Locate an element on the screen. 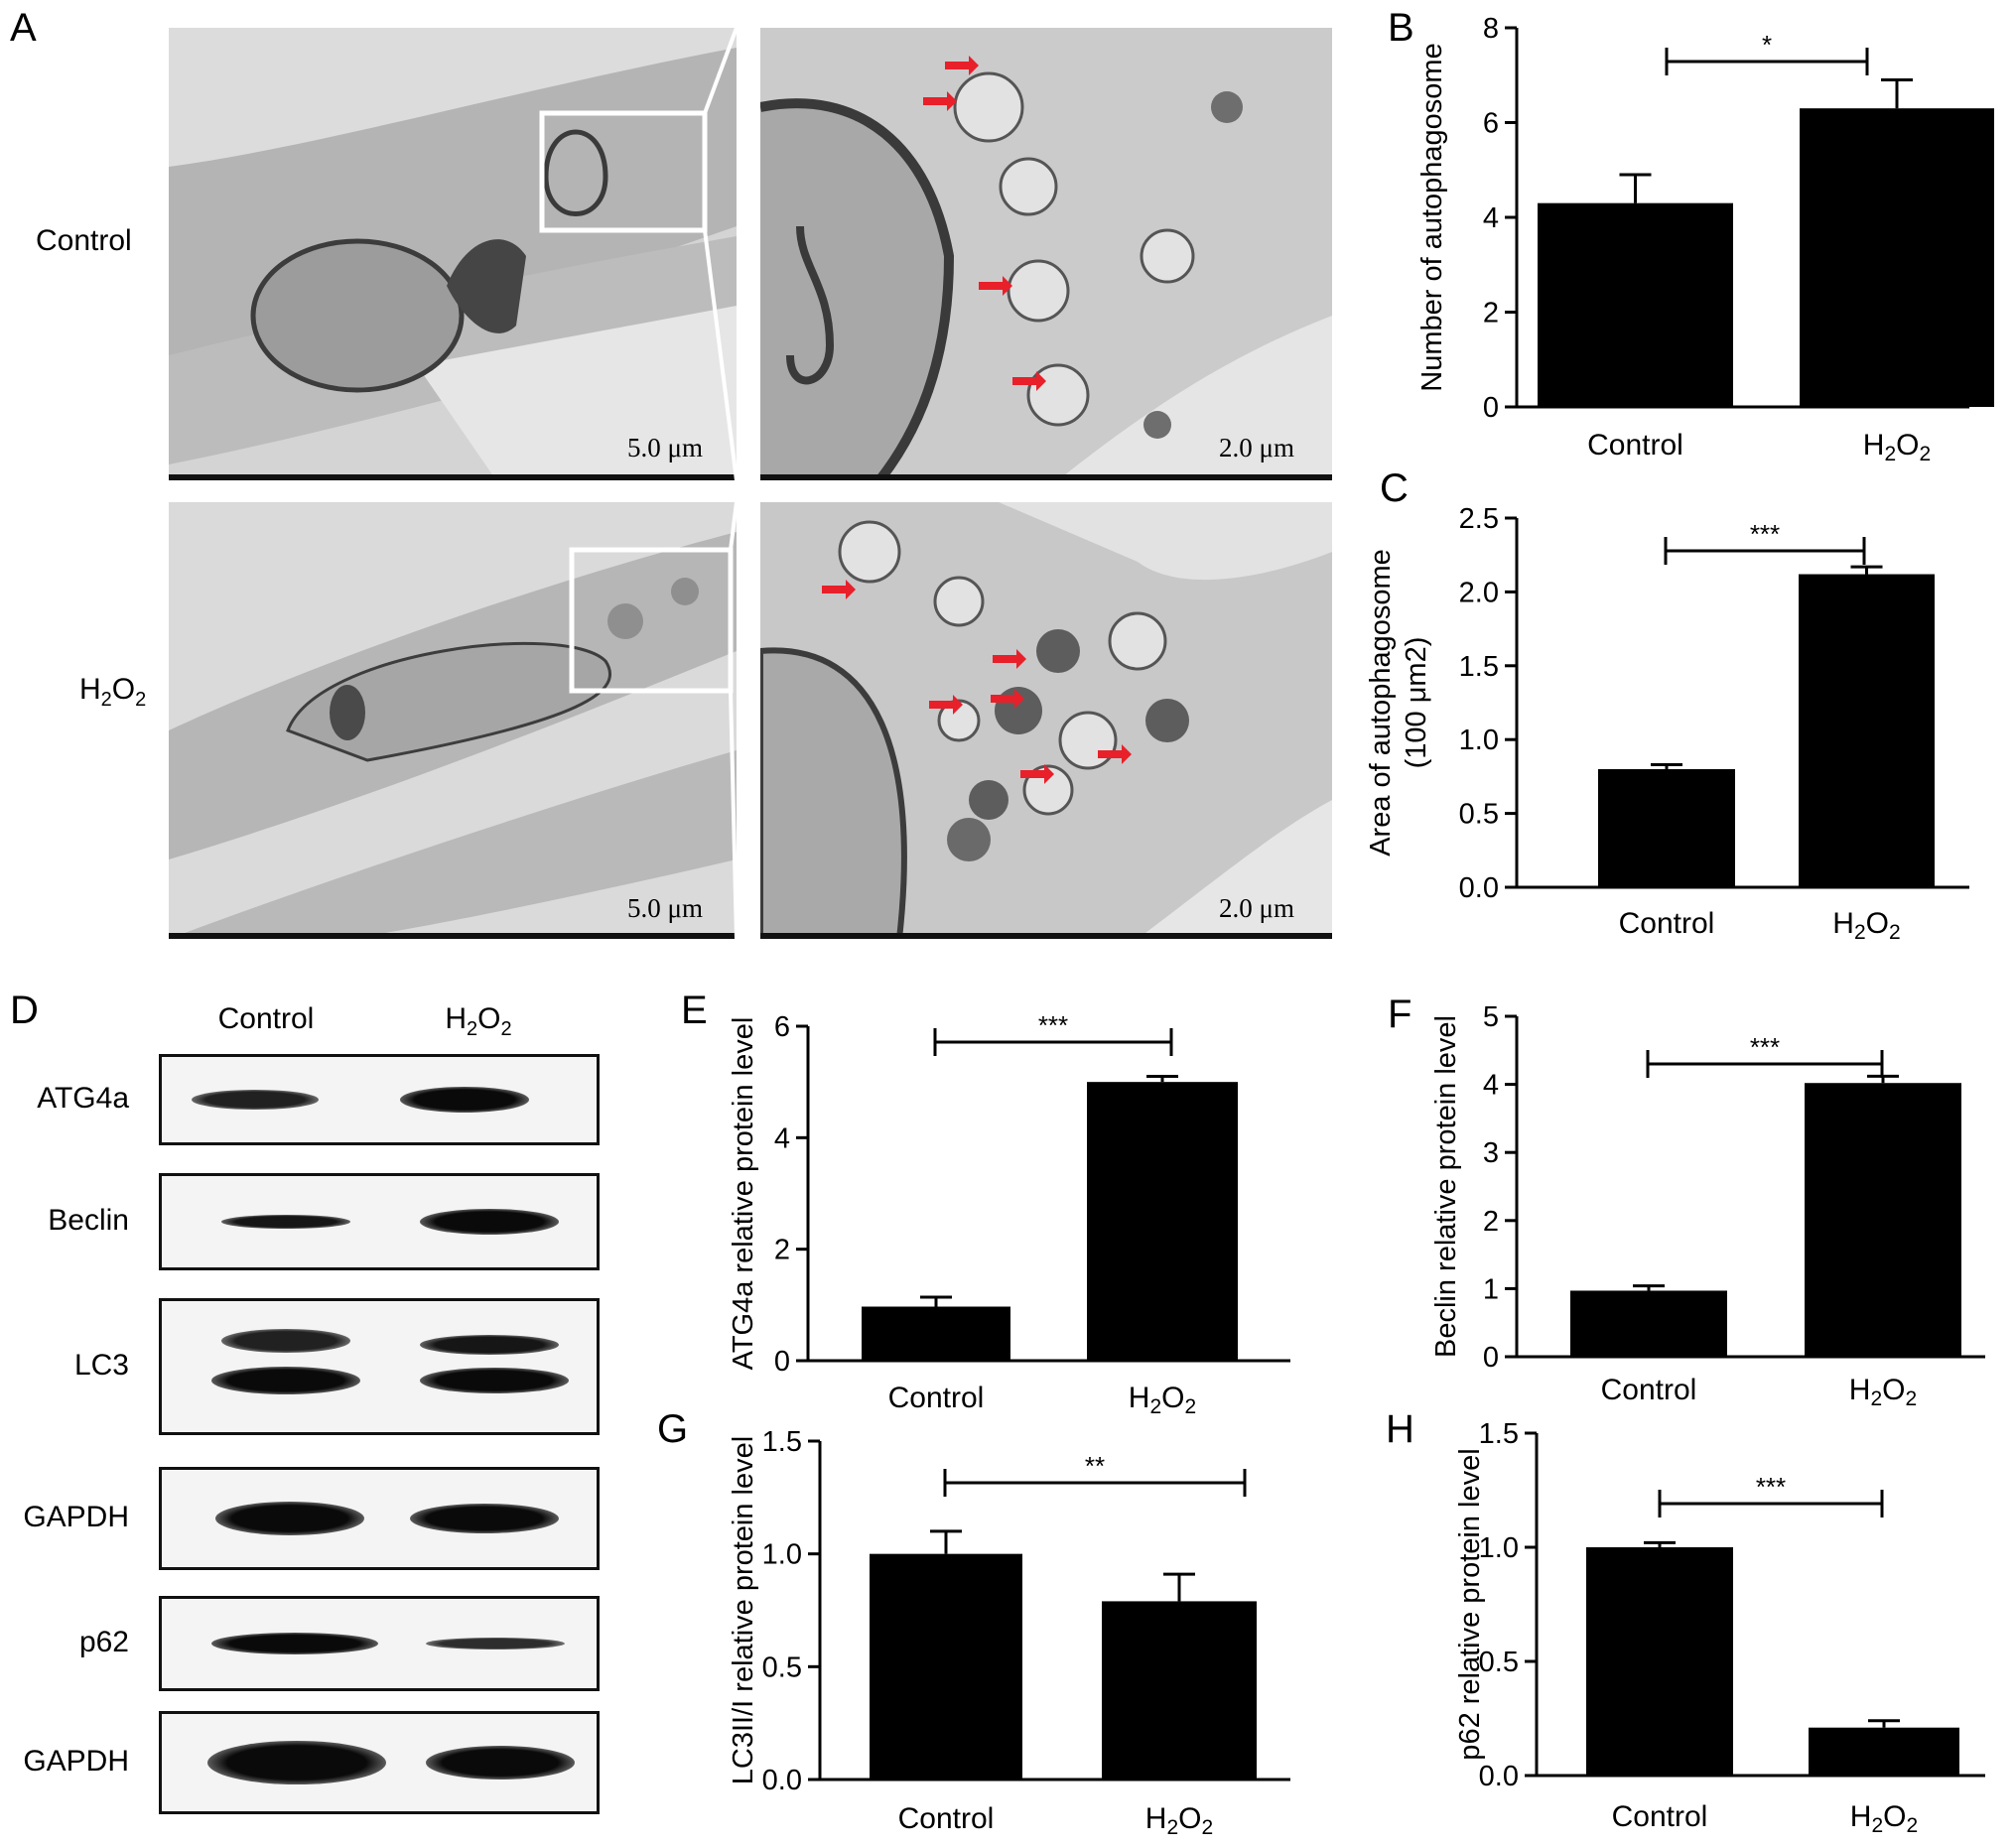 The image size is (2016, 1847). chart-f-ytick-label: 0 is located at coordinates (1491, 1358).